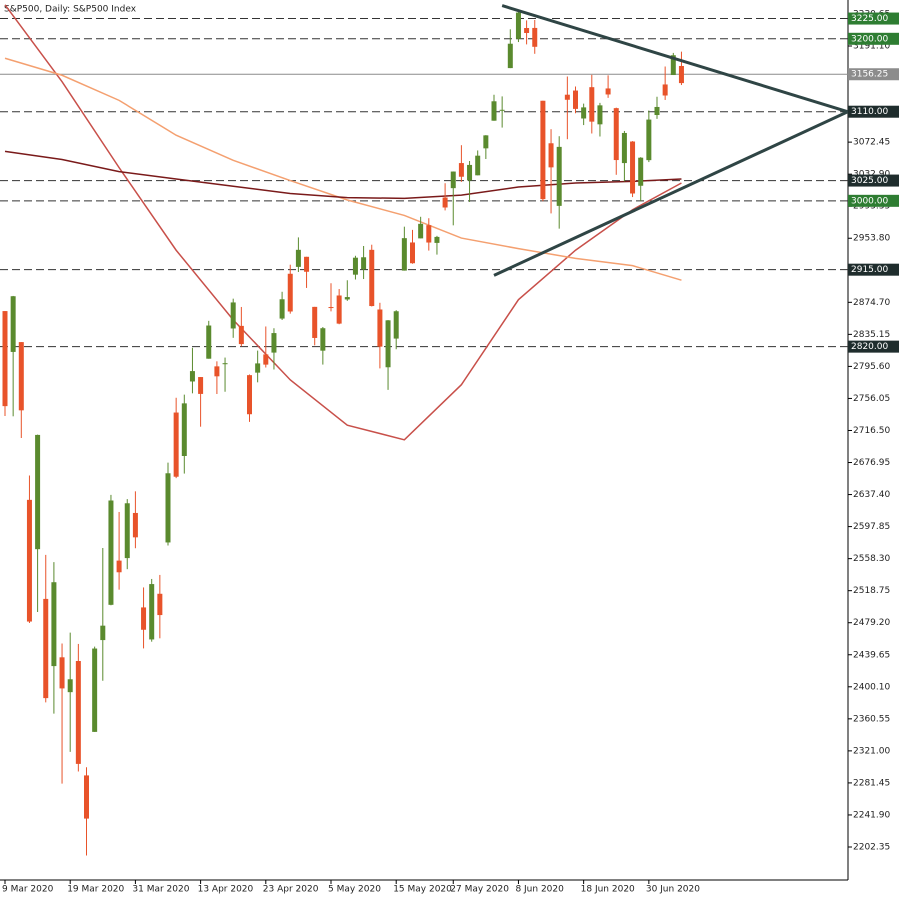 Image resolution: width=900 pixels, height=900 pixels. I want to click on chart-title: S&P500, Daily: S&P500 Index, so click(70, 10).